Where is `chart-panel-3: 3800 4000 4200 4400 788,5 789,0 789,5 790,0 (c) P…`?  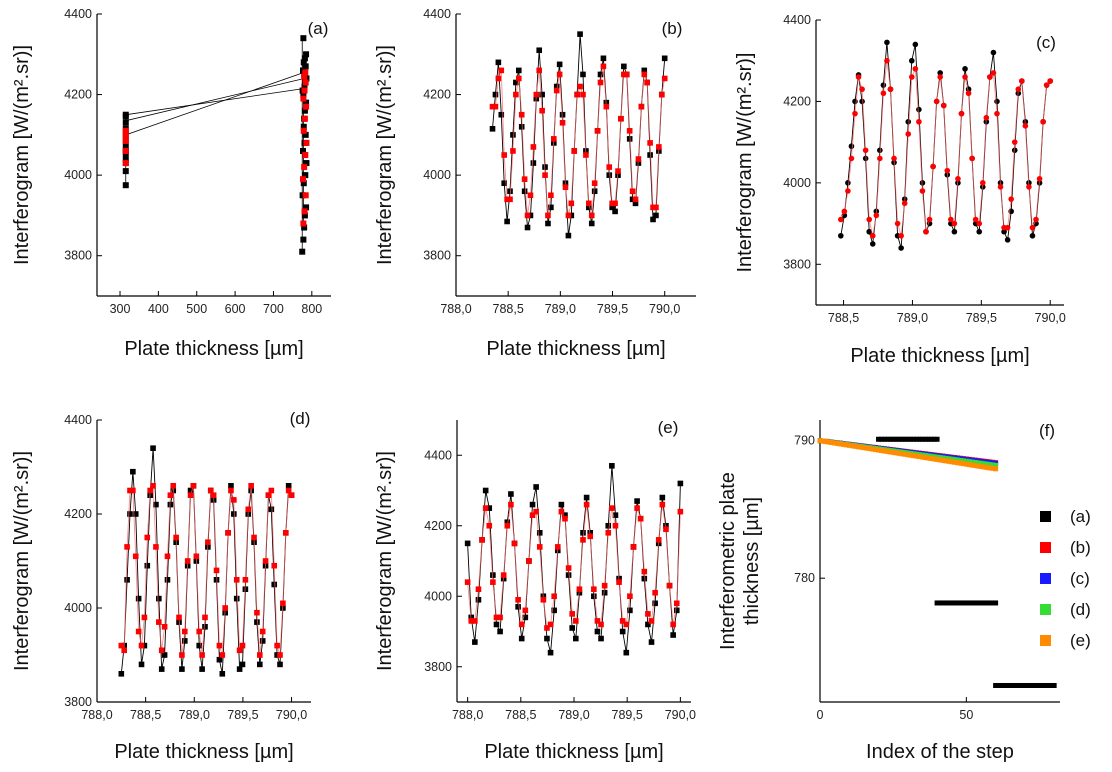
chart-panel-3: 3800 4000 4200 4400 788,5 789,0 789,5 790,0 (c) P… is located at coordinates (900, 190).